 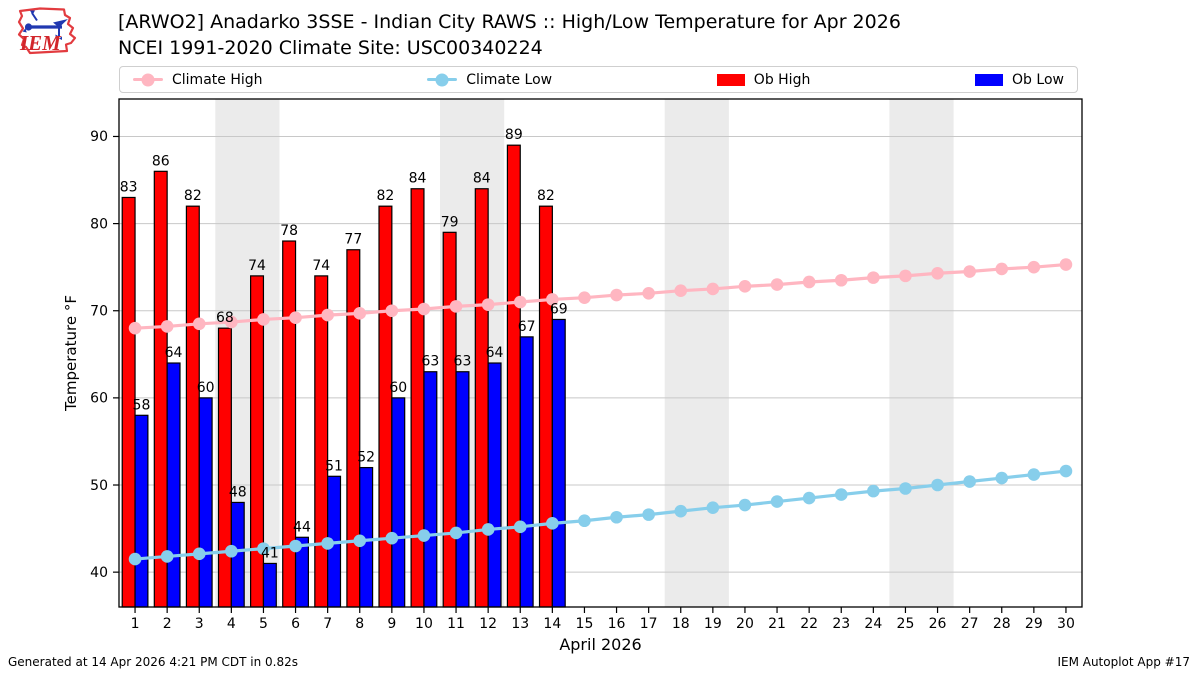 I want to click on x-tick-label: 14, so click(x=552, y=624).